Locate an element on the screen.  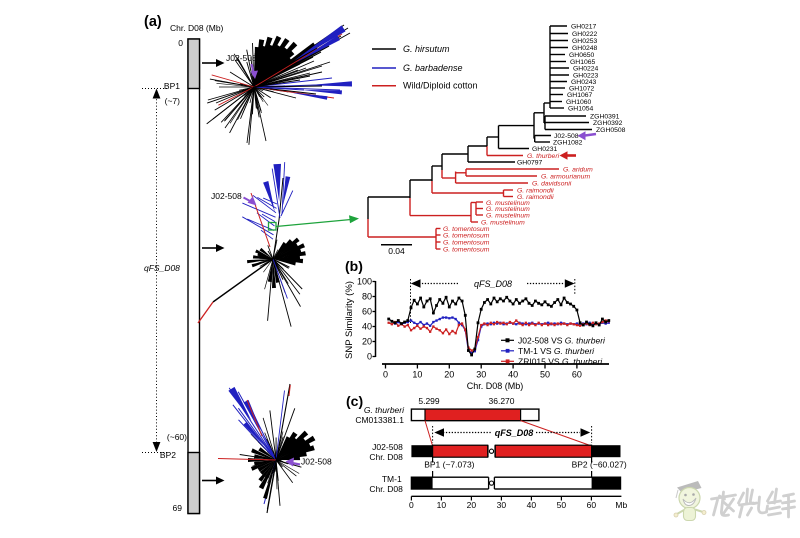
svg-text: Mb is located at coordinates (621, 505).